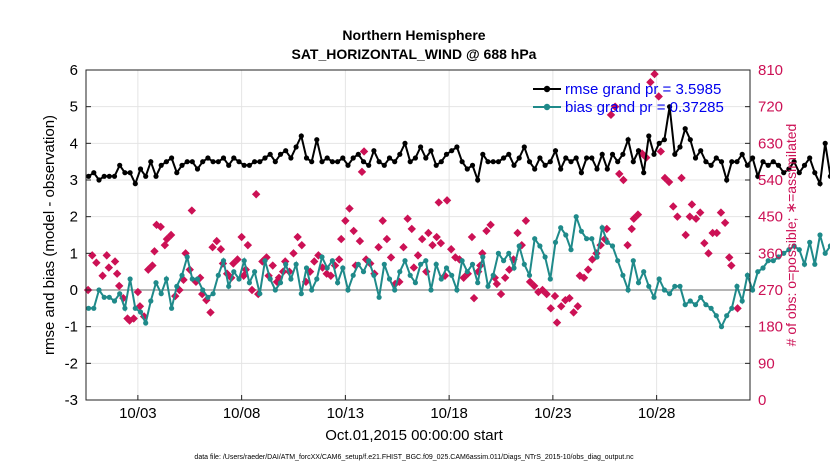 This screenshot has height=475, width=830. I want to click on y-tick-label: 6, so click(74, 70).